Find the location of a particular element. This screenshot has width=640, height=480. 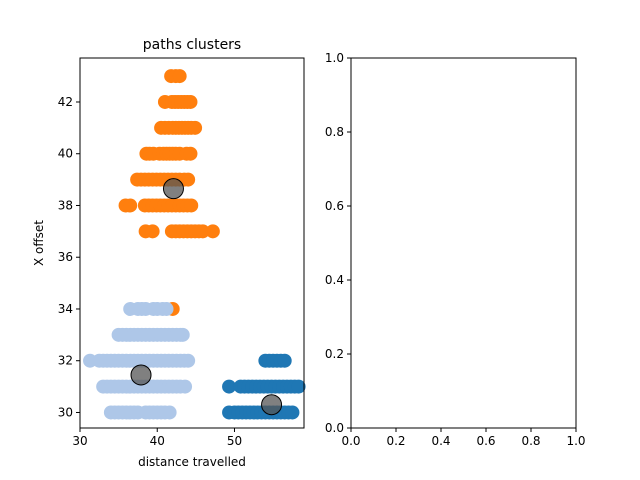

x-axis-ticks: 30 40 50 is located at coordinates (157, 438).